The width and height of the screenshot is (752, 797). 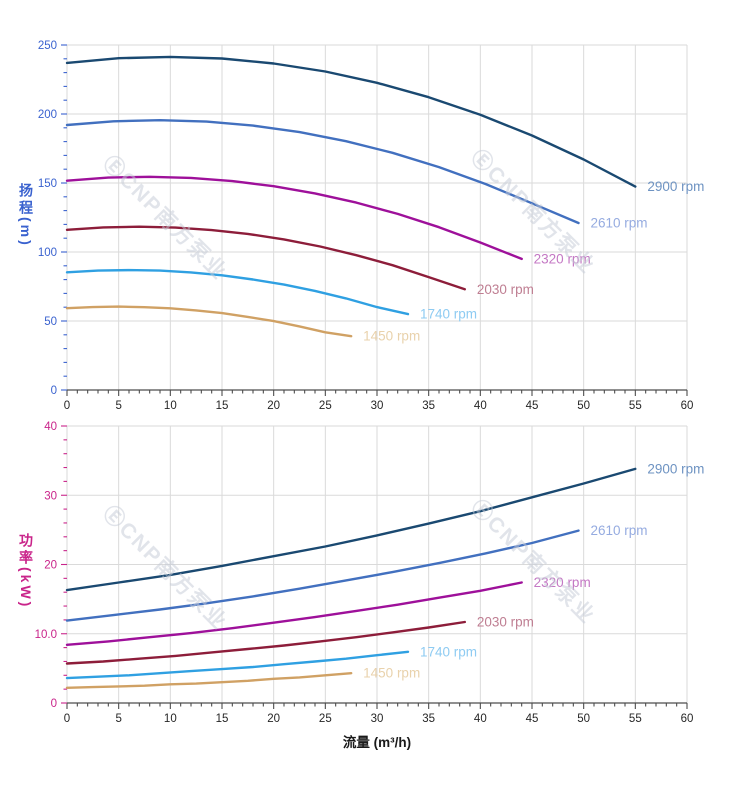 What do you see at coordinates (26, 571) in the screenshot?
I see `power-axis-title: 功率(kW)` at bounding box center [26, 571].